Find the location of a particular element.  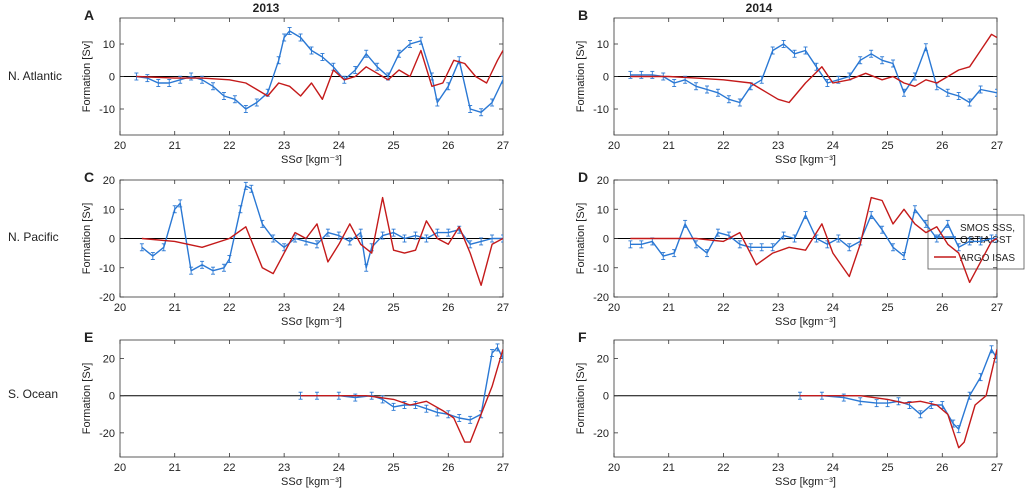

y-tick-label-b-10: 10 is located at coordinates (603, 45).